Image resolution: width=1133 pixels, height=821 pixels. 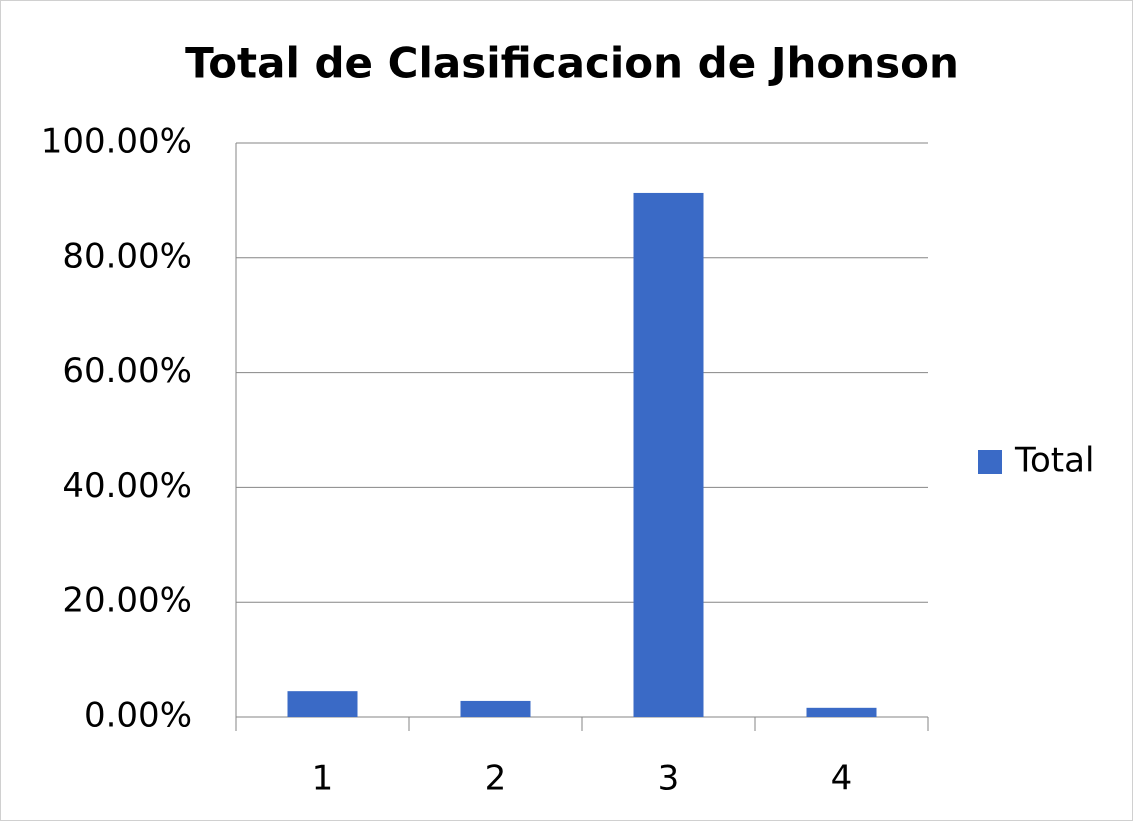 What do you see at coordinates (127, 486) in the screenshot?
I see `y-tick-label: 40.00%` at bounding box center [127, 486].